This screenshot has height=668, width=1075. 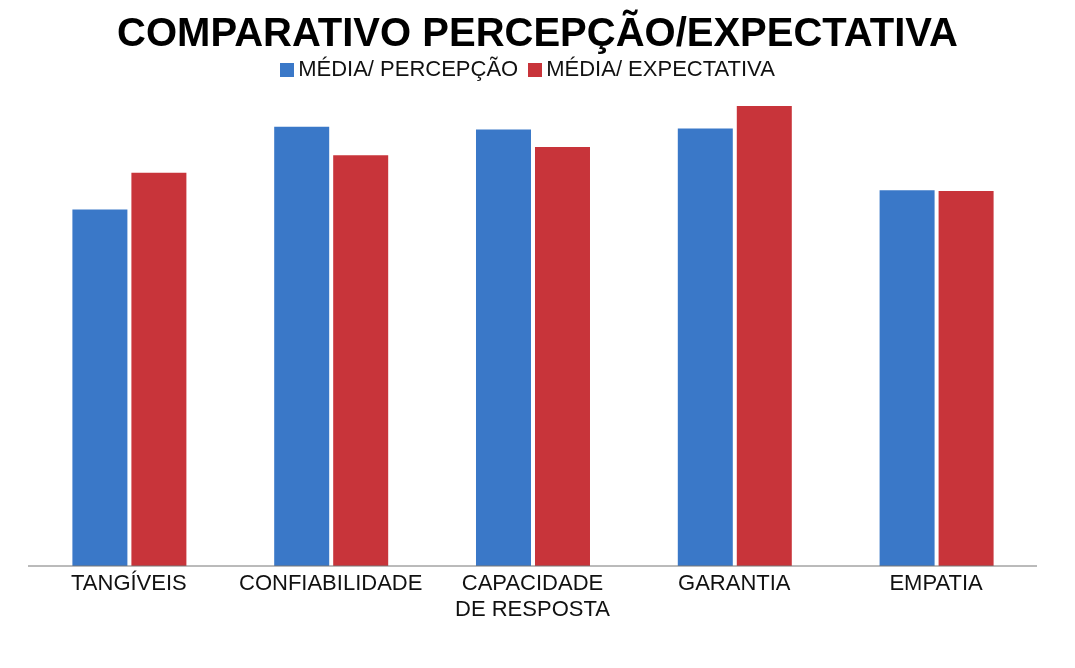 What do you see at coordinates (660, 68) in the screenshot?
I see `legend-label: MÉDIA/ EXPECTATIVA` at bounding box center [660, 68].